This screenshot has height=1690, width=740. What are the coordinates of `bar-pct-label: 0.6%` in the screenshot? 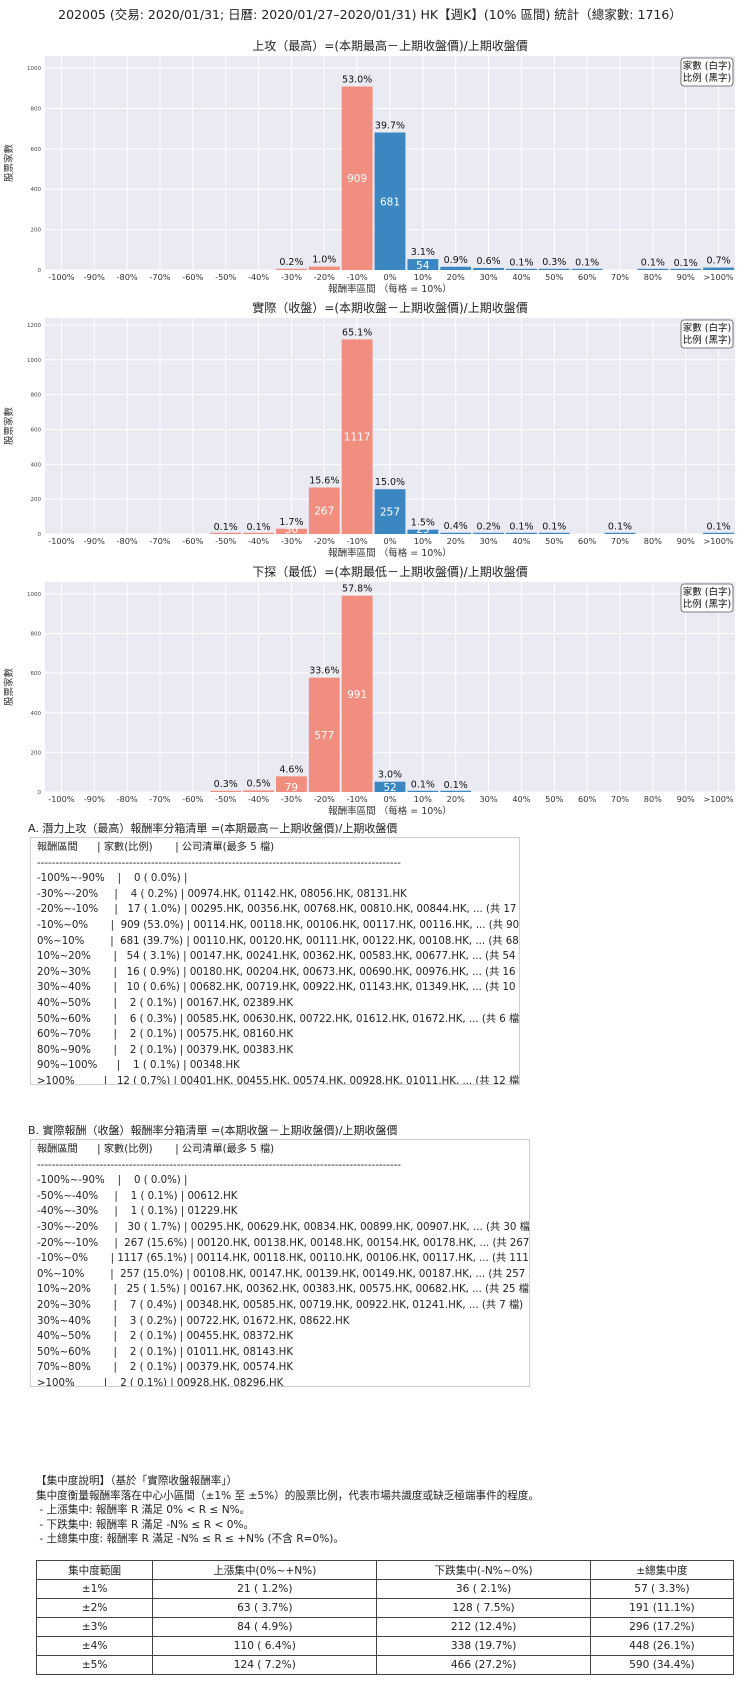 It's located at (489, 261).